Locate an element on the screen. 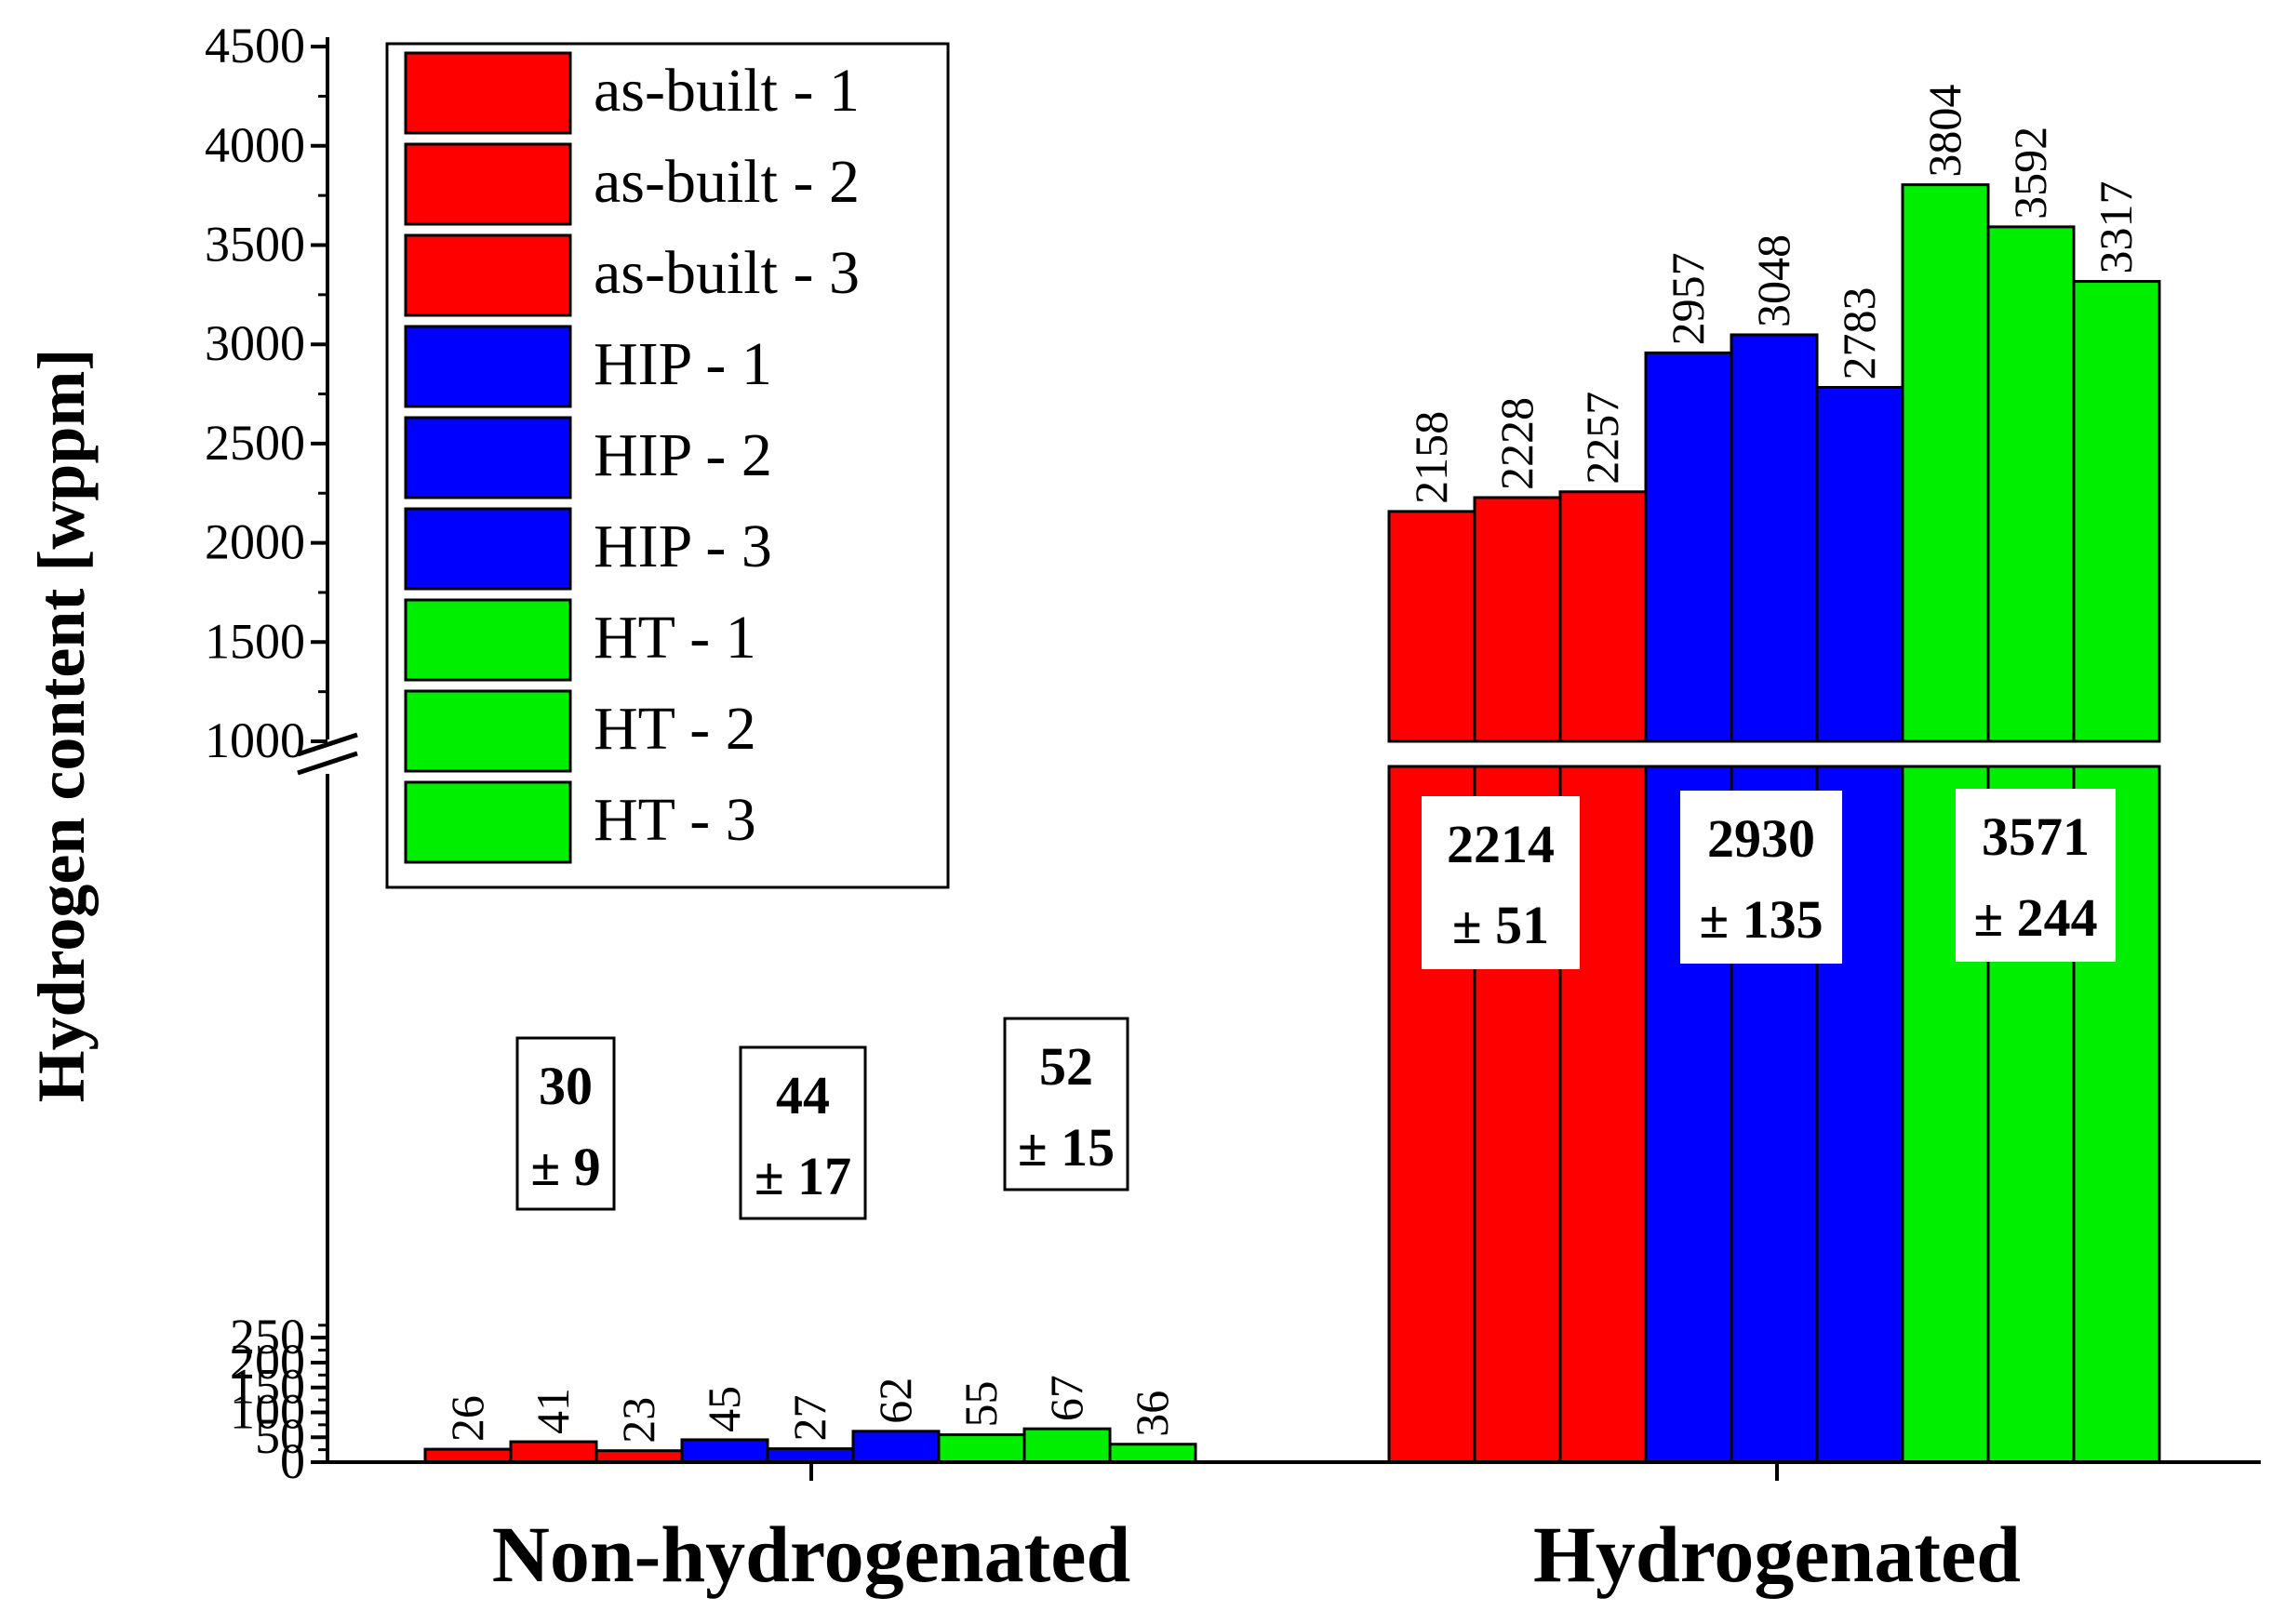 The image size is (2271, 1624). legend-label: as-built - 2 is located at coordinates (727, 182).